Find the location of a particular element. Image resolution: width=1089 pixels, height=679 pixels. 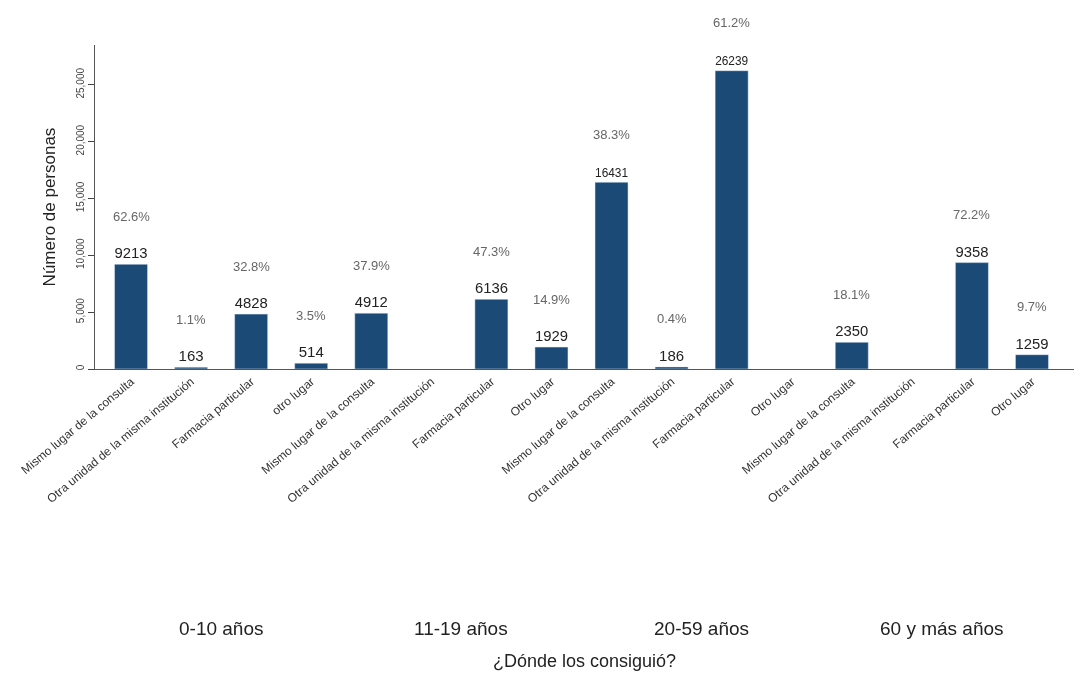

annotation: 72.2% is located at coordinates (972, 214).